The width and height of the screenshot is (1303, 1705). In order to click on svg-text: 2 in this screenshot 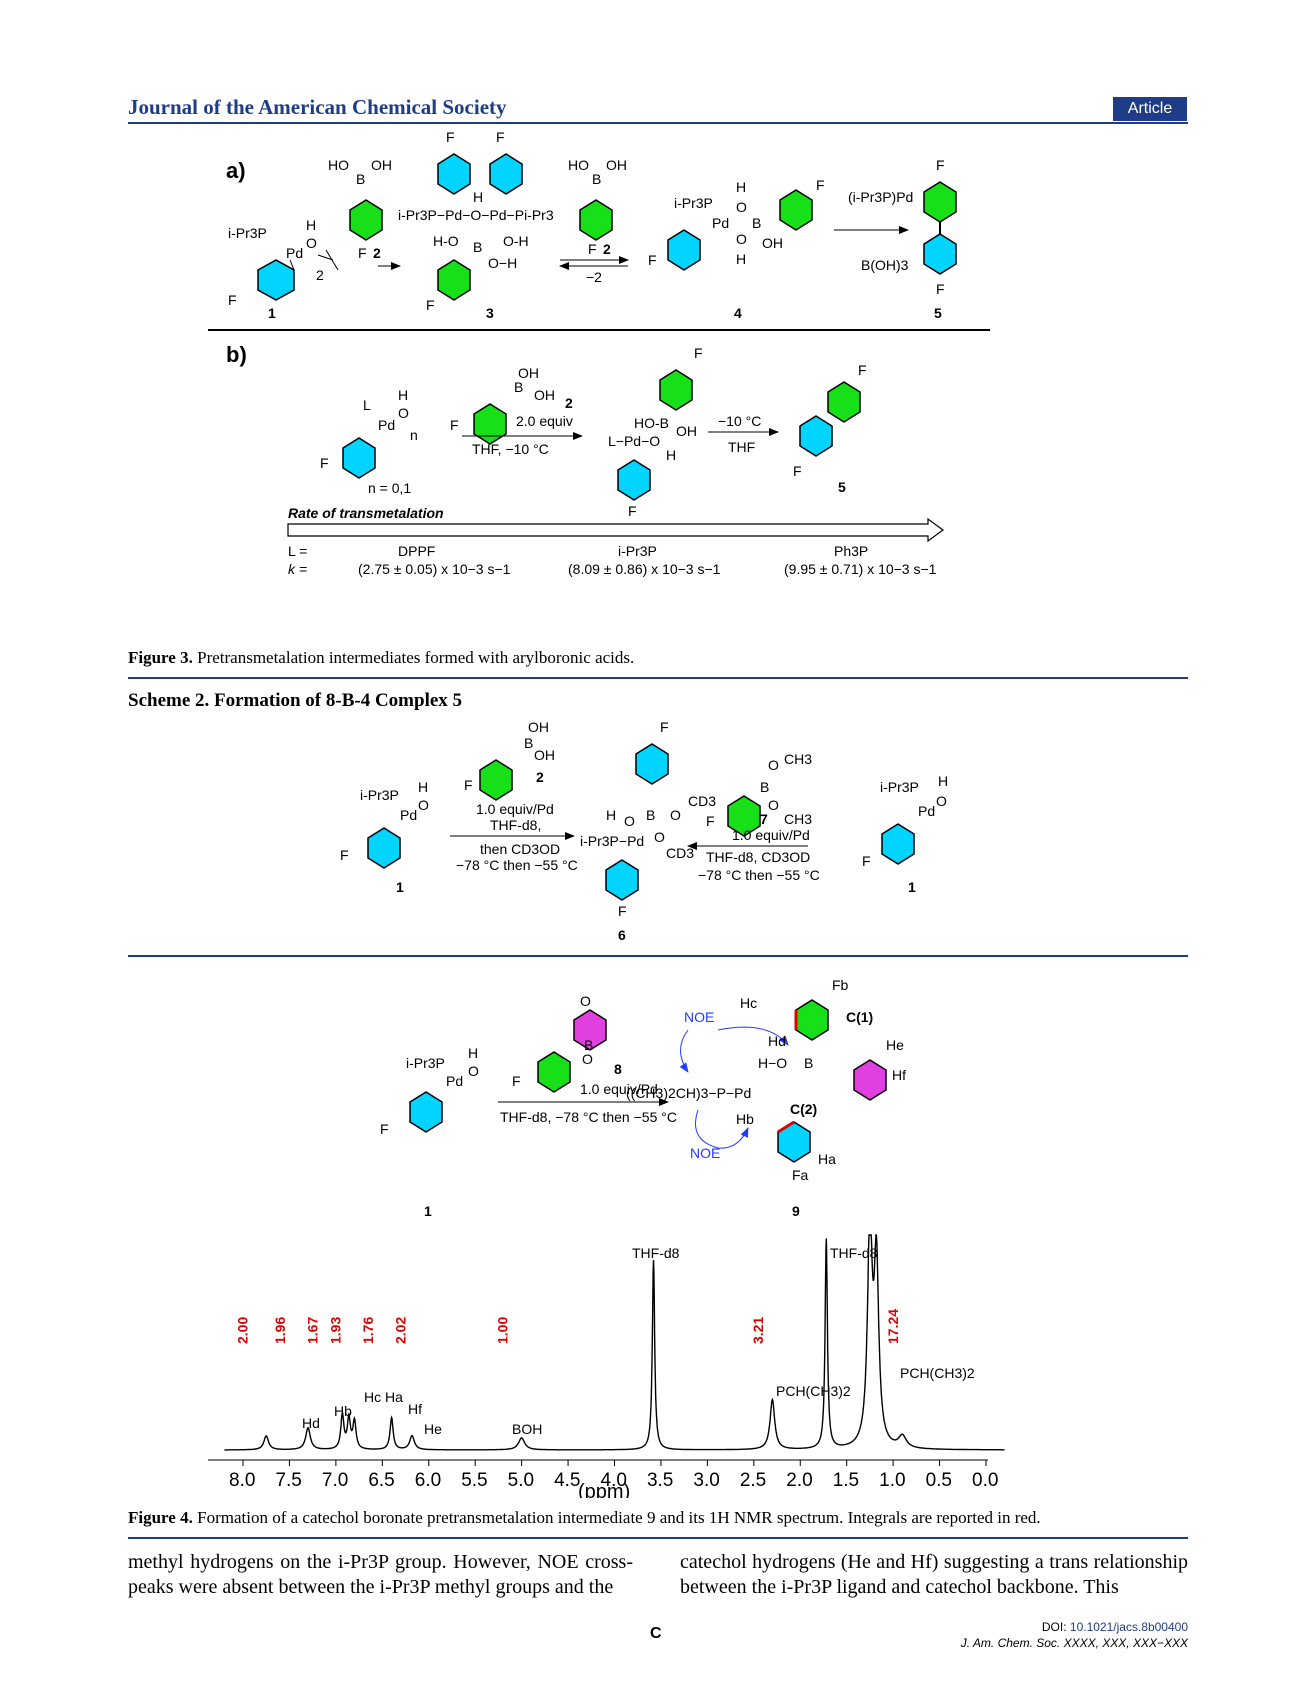, I will do `click(607, 249)`.